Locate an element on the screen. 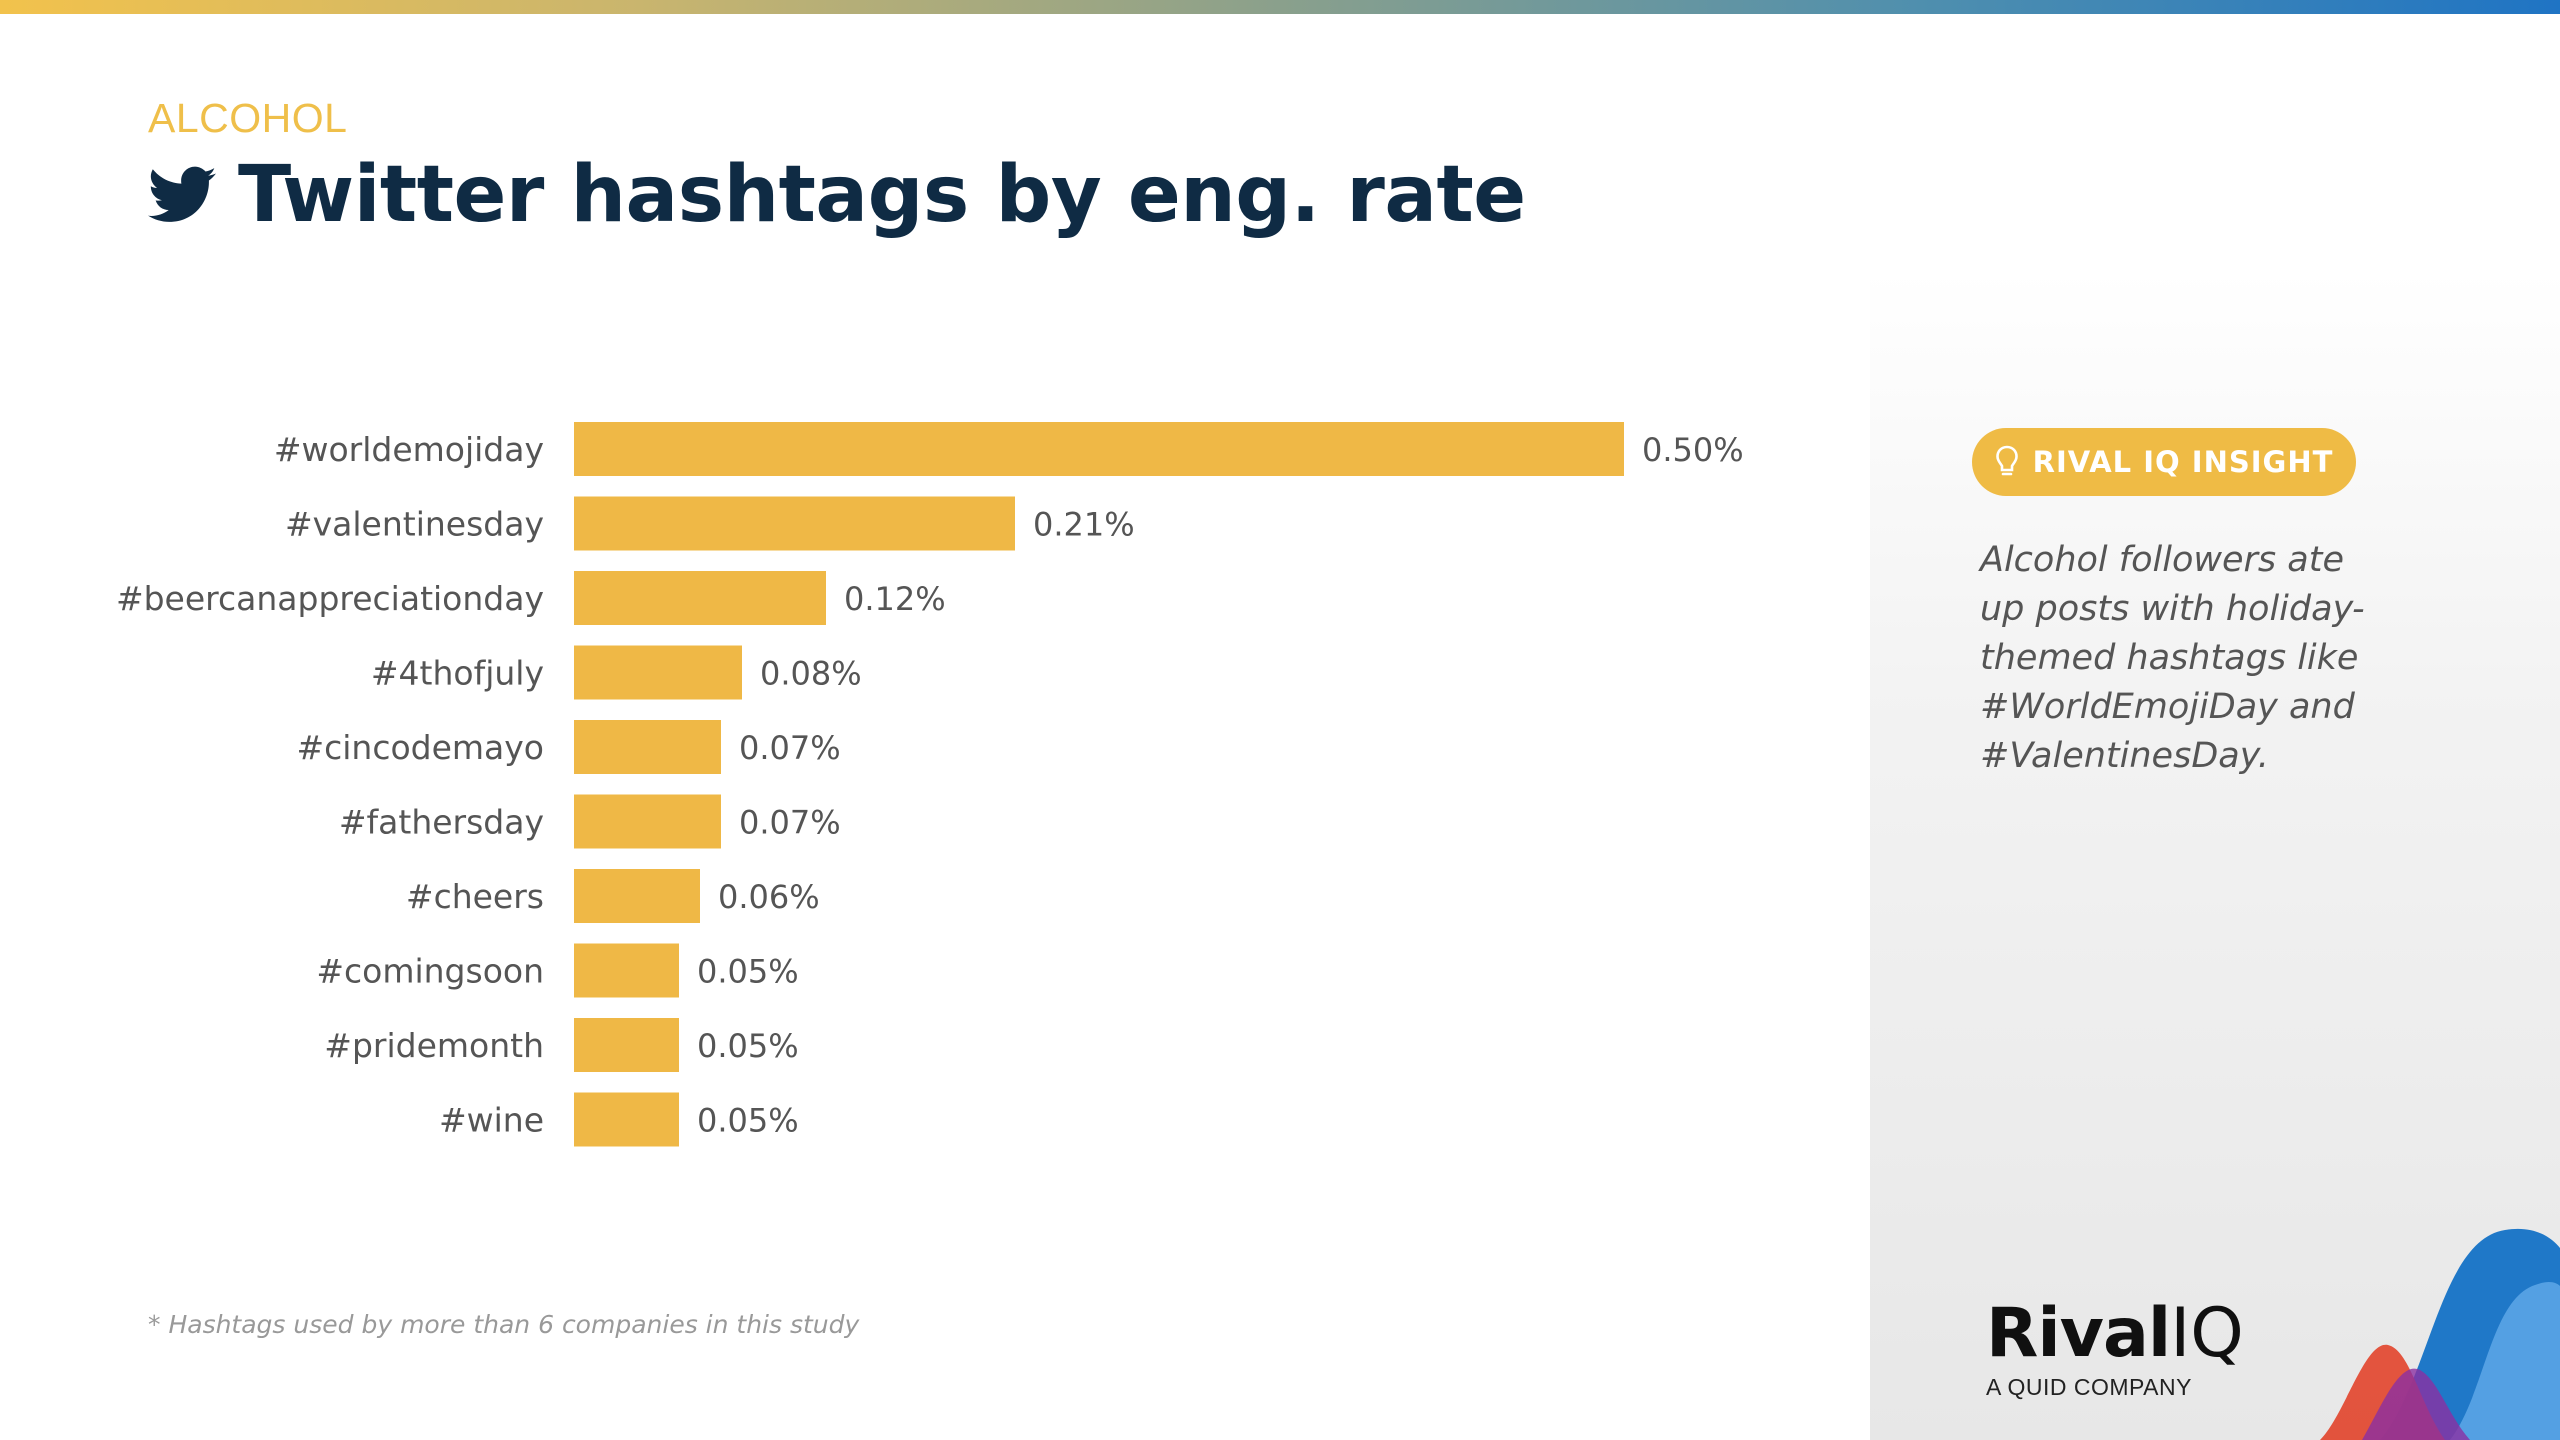  category-label: #4thofjuly is located at coordinates (457, 673).